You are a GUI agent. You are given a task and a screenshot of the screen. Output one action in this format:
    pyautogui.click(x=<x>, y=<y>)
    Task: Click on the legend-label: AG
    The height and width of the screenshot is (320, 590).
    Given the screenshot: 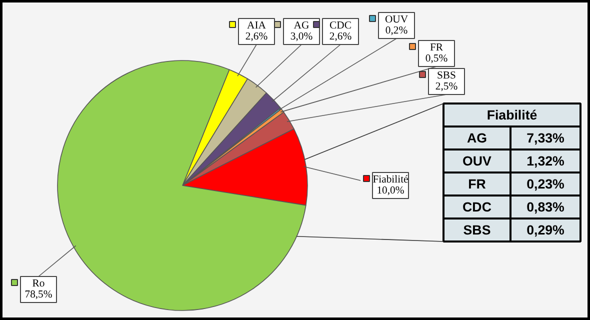 What is the action you would take?
    pyautogui.click(x=302, y=26)
    